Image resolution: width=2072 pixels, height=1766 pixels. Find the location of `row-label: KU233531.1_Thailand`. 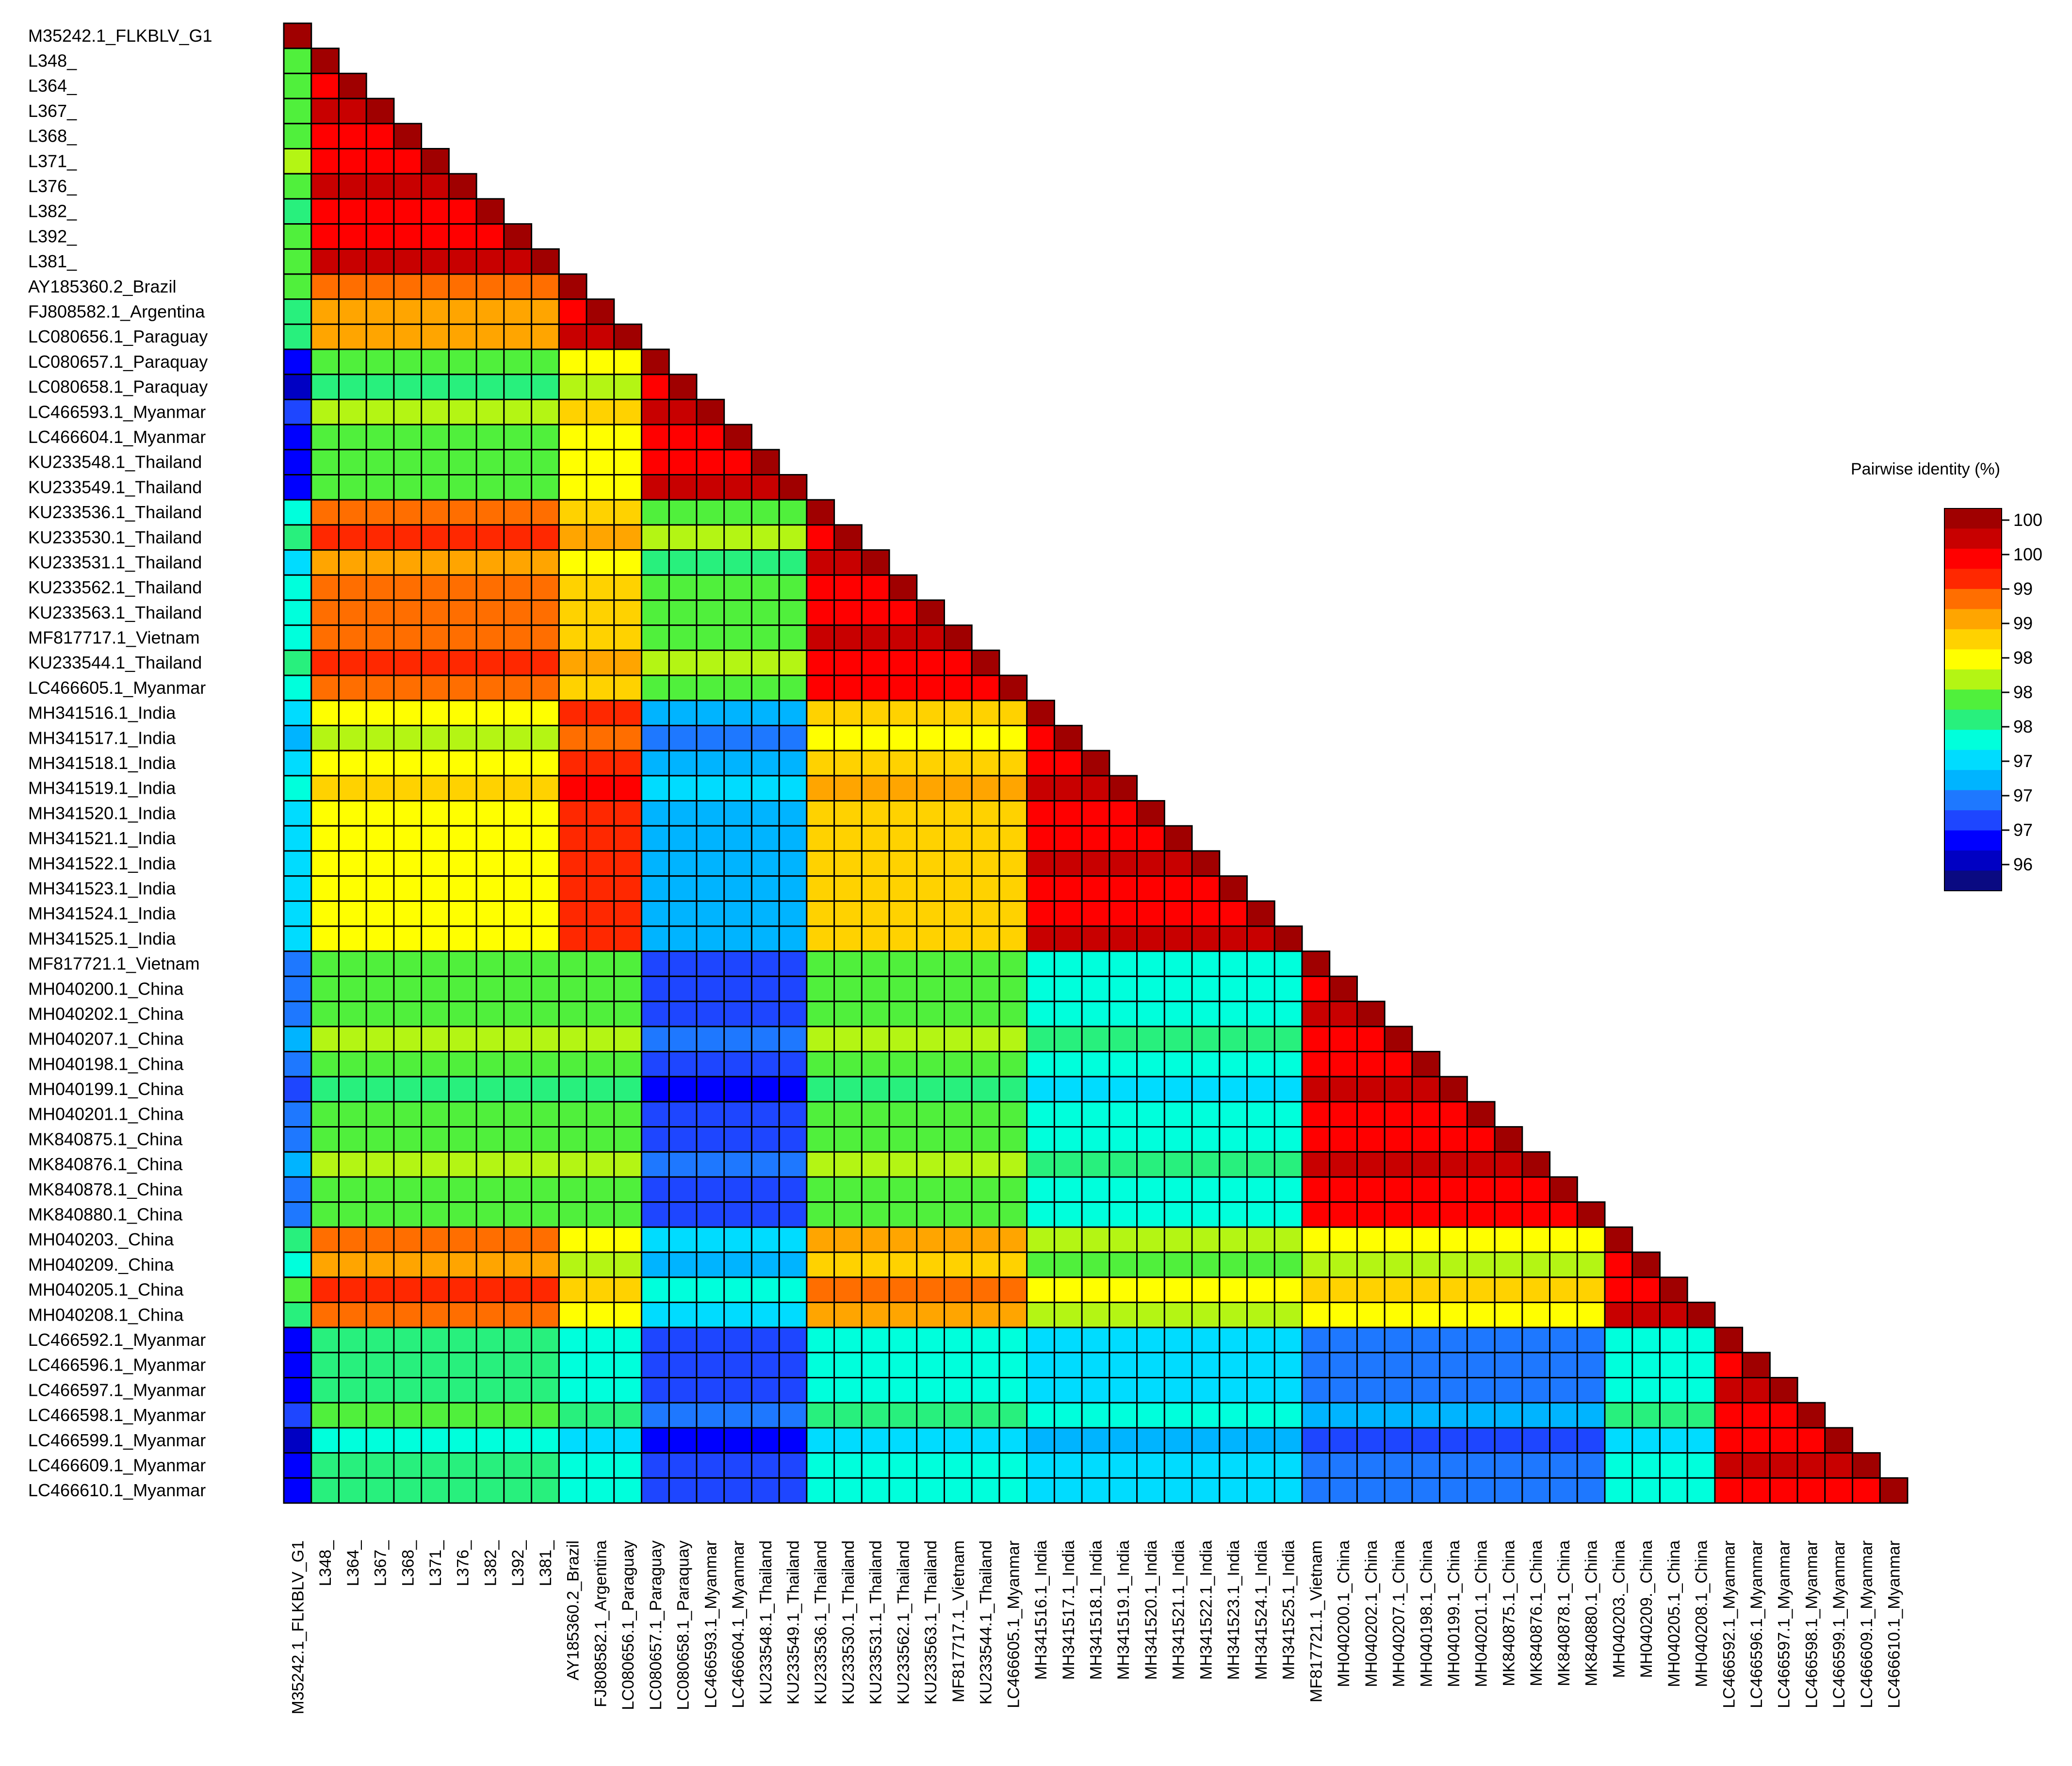

row-label: KU233531.1_Thailand is located at coordinates (115, 562).